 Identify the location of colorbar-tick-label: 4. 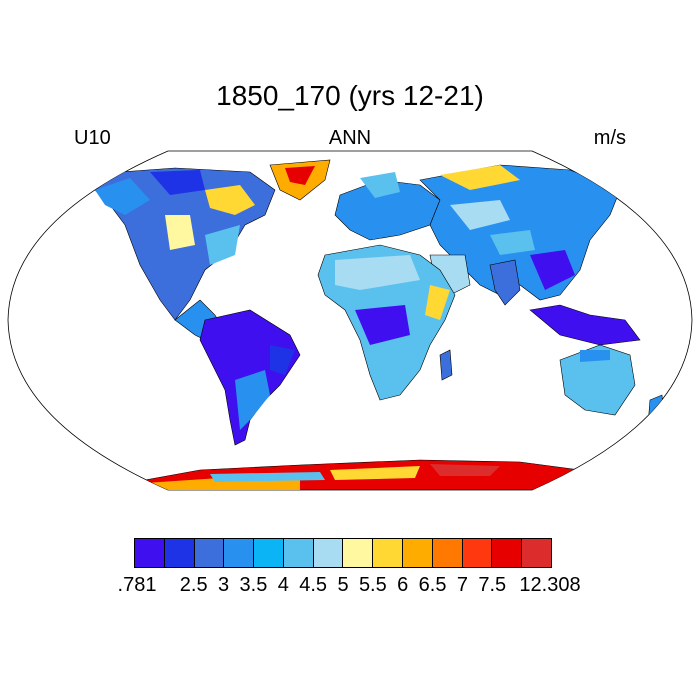
(283, 585).